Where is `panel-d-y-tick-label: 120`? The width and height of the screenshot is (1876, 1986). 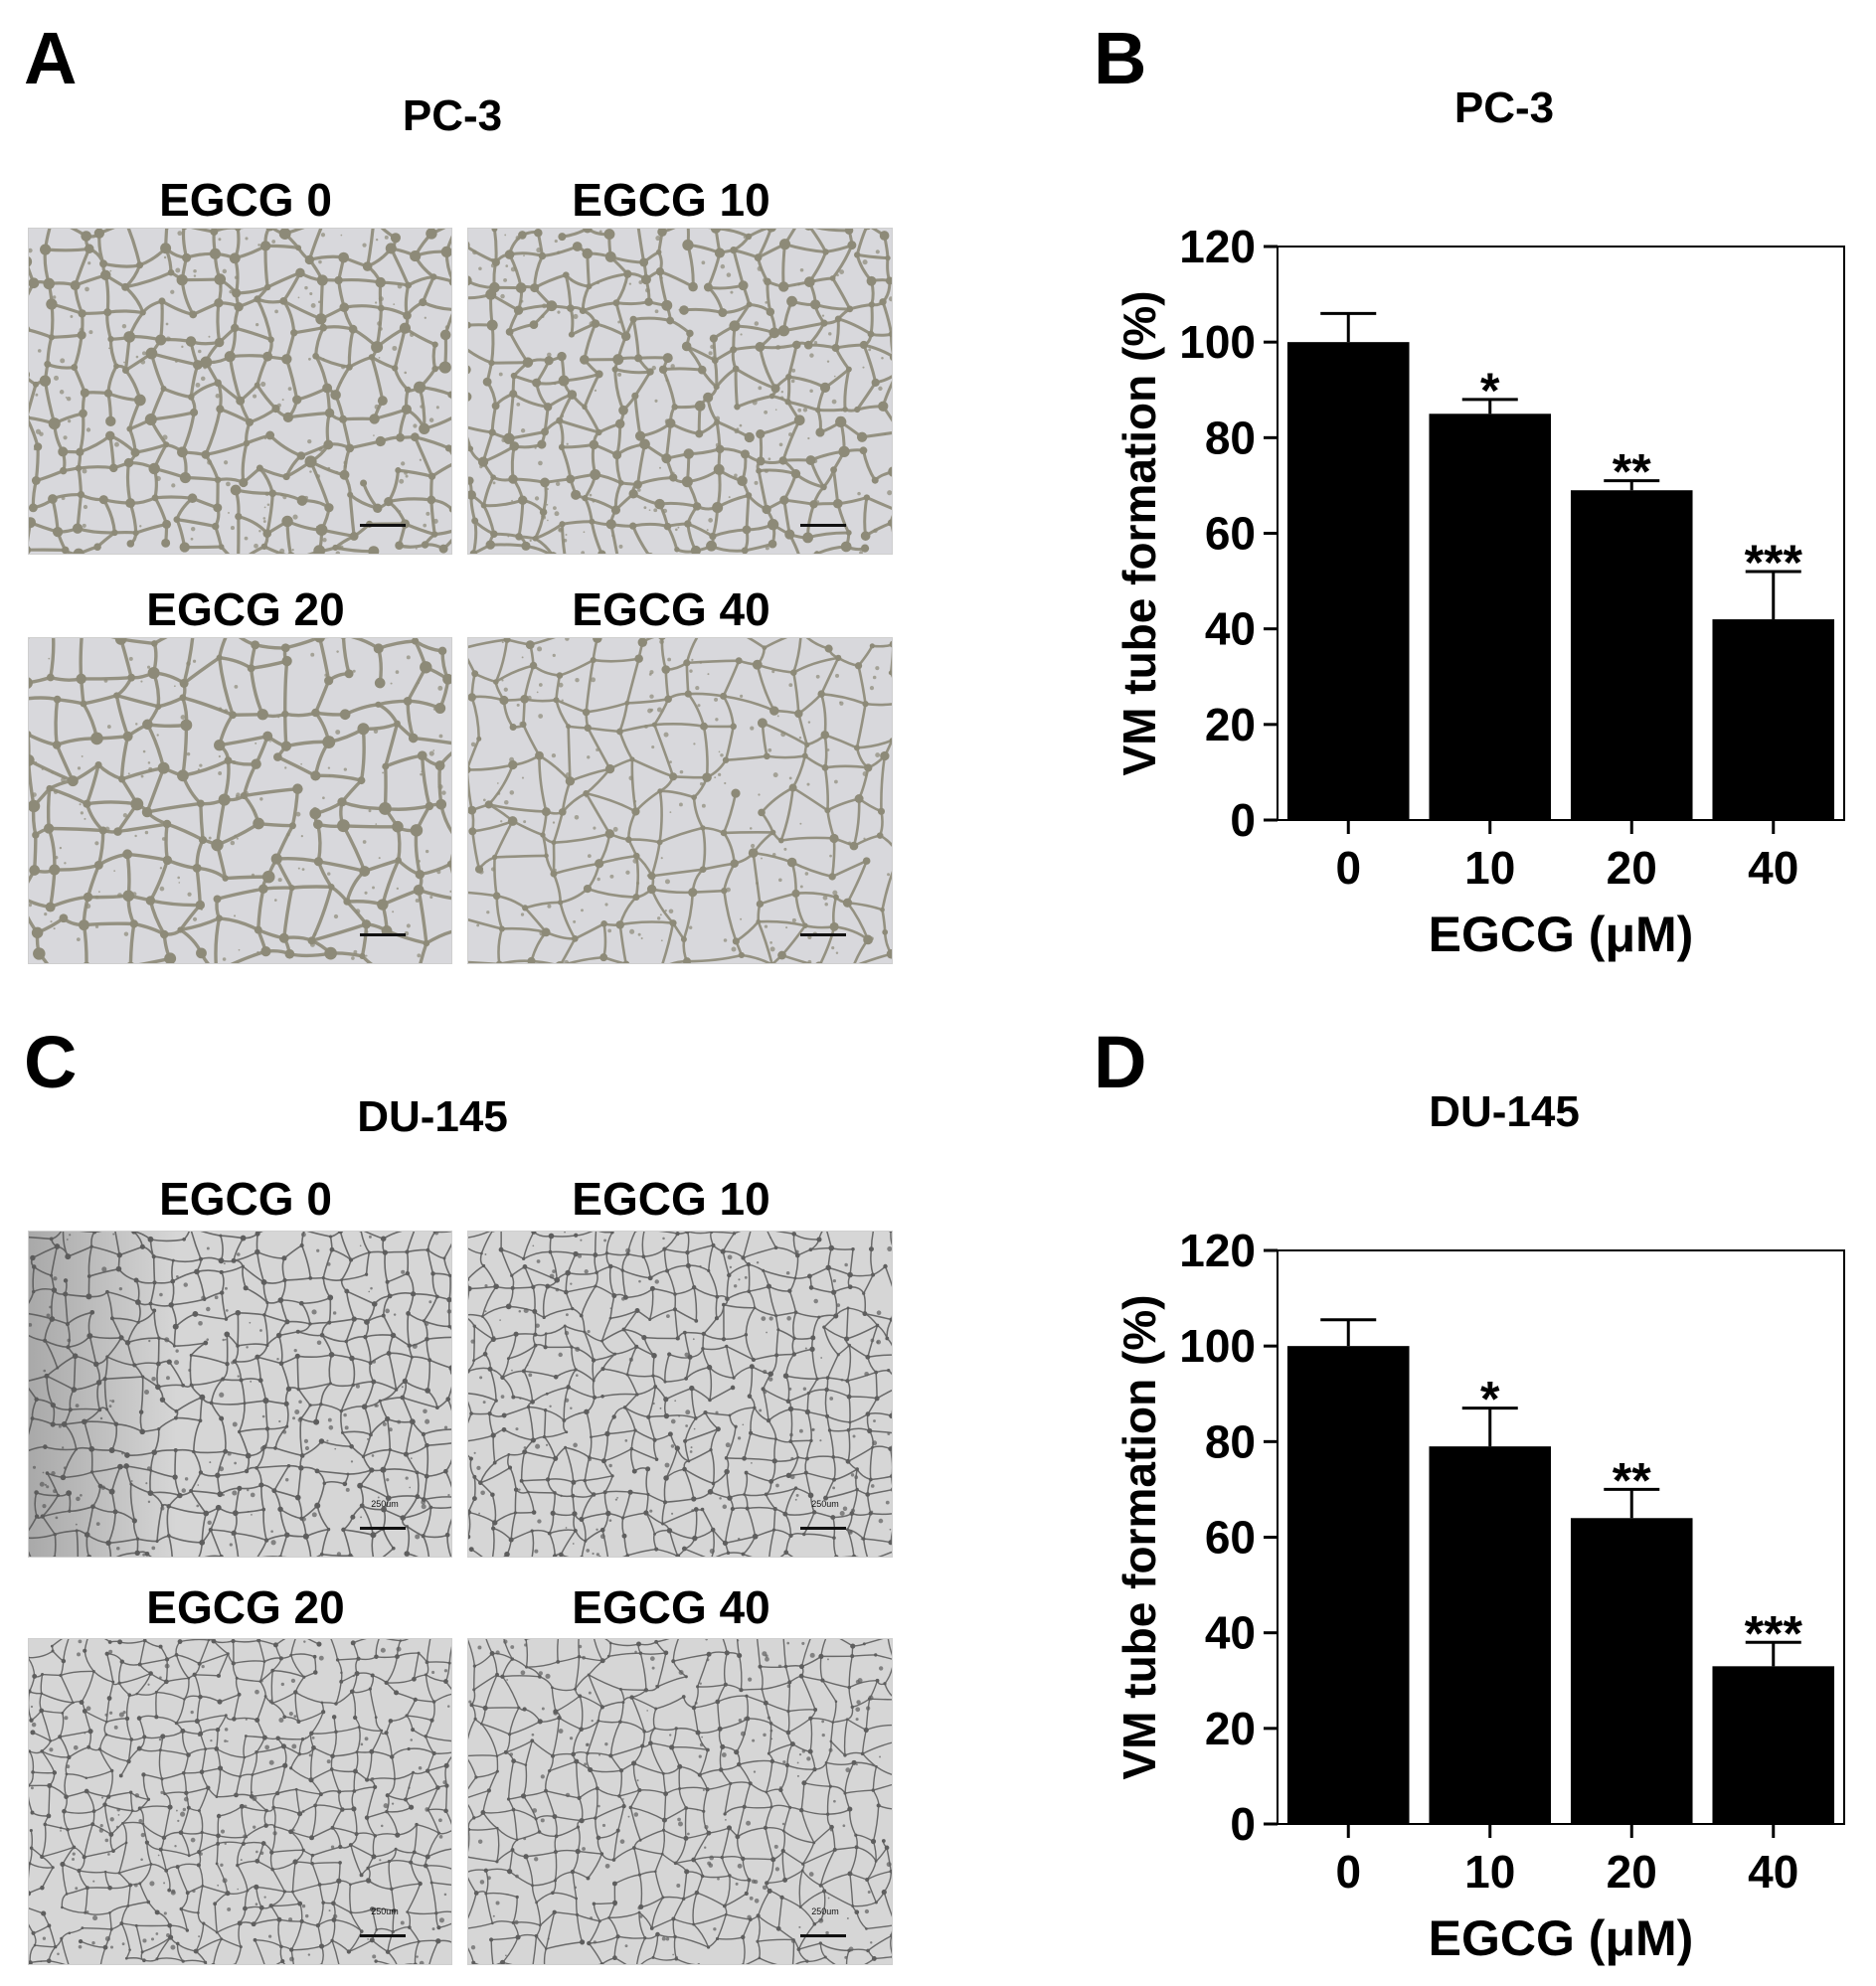
panel-d-y-tick-label: 120 is located at coordinates (1217, 1250).